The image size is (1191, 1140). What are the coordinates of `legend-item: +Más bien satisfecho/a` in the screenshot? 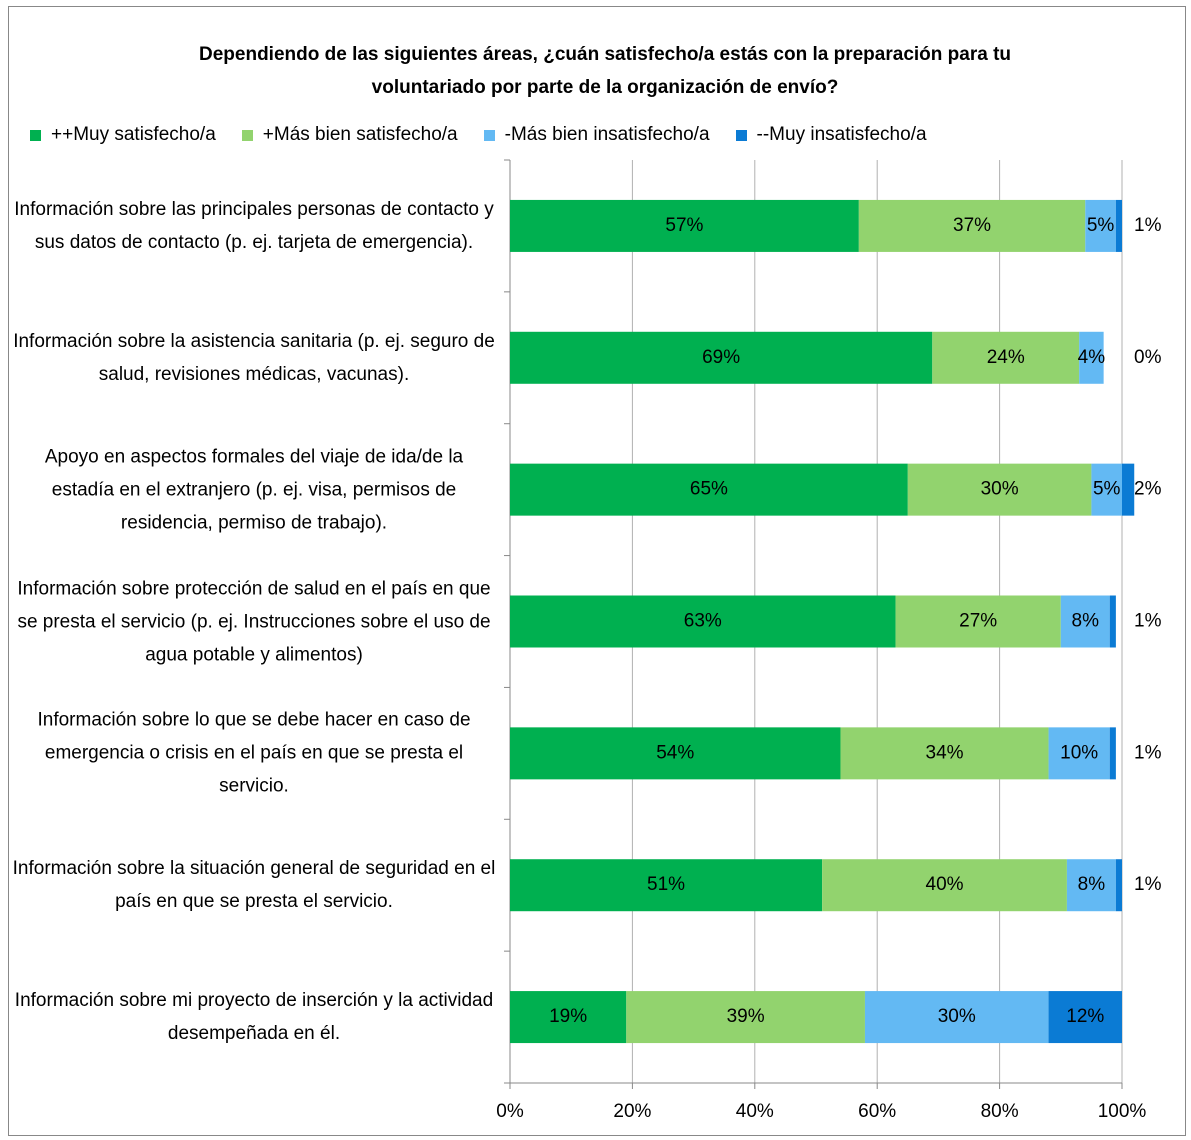 It's located at (349, 135).